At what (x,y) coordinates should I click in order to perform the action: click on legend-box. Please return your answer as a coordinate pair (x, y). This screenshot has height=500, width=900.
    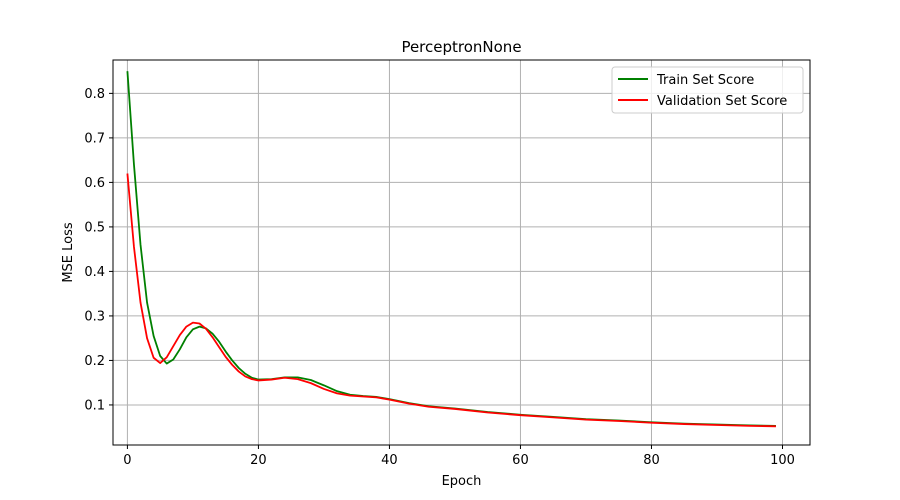
    Looking at the image, I should click on (707, 90).